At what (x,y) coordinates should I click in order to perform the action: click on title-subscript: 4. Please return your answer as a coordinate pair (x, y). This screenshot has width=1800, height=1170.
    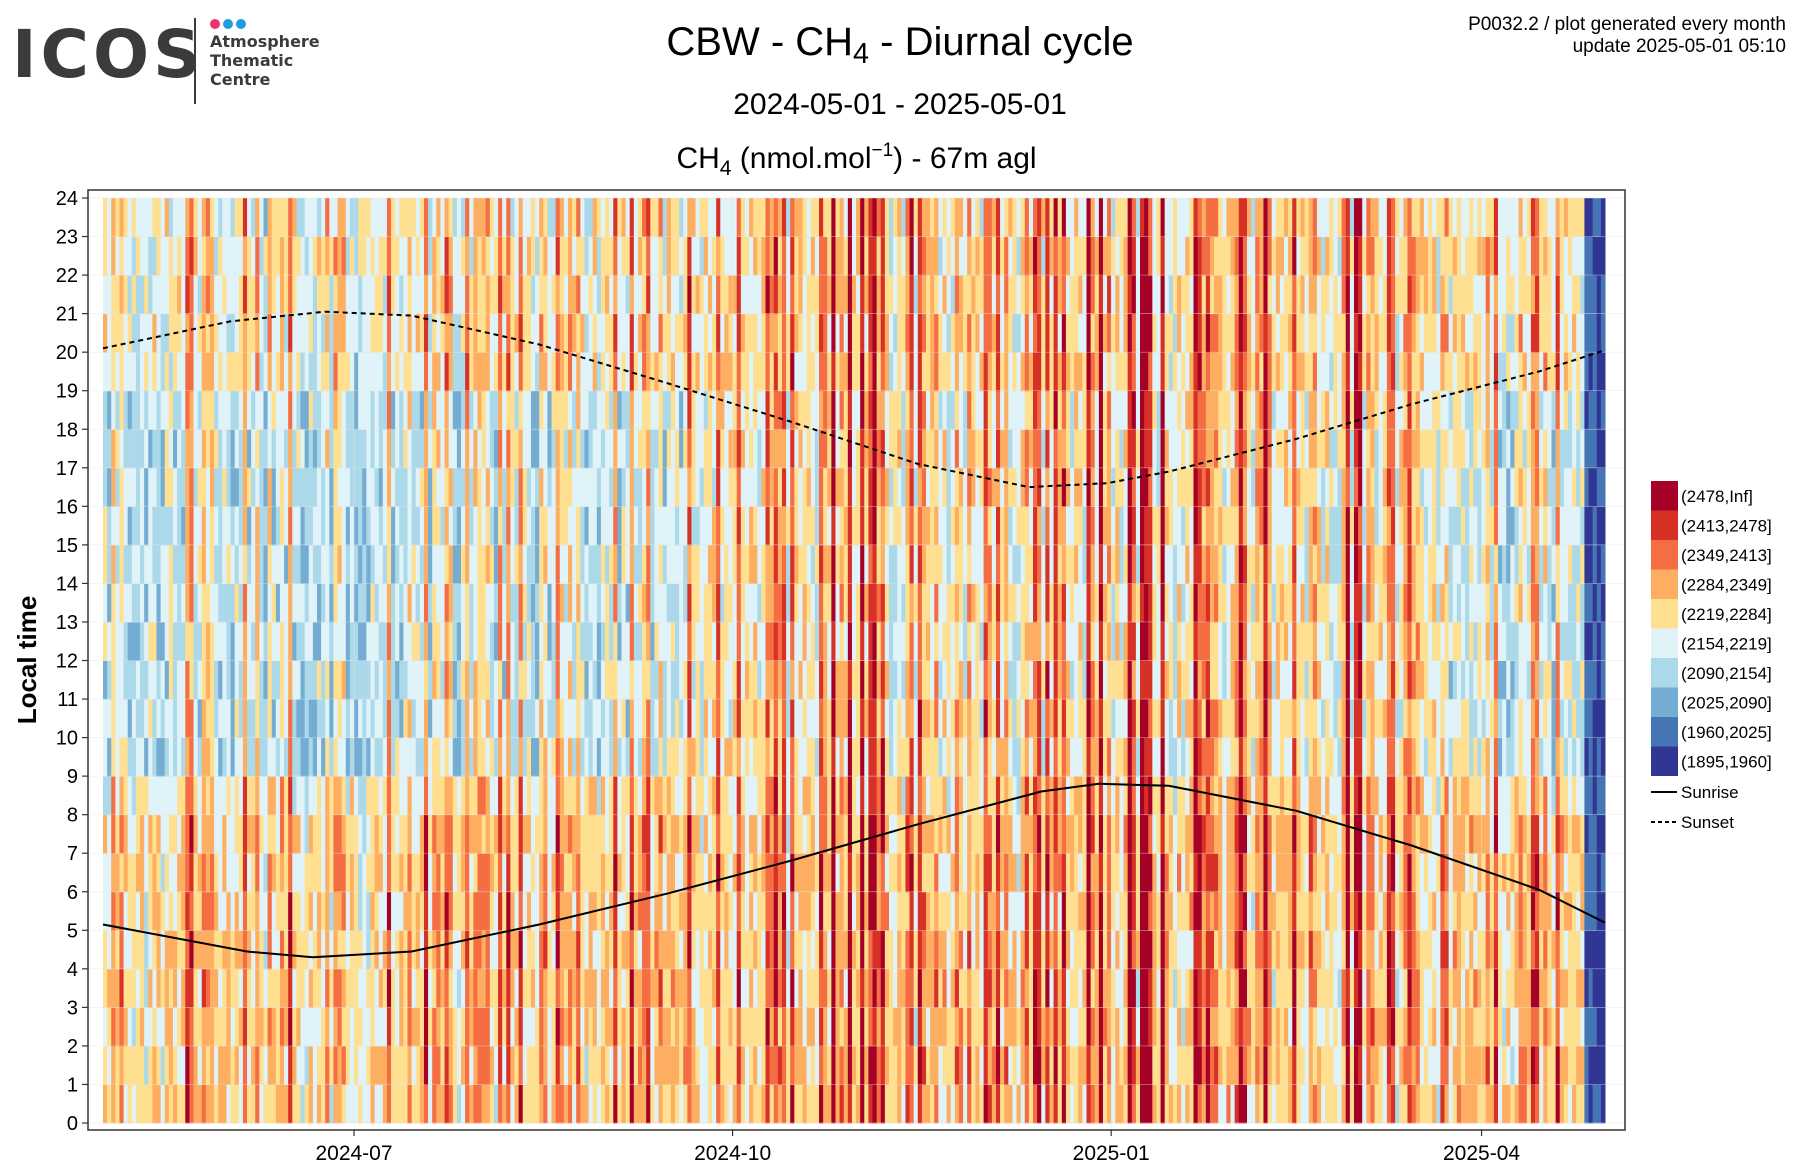
    Looking at the image, I should click on (861, 54).